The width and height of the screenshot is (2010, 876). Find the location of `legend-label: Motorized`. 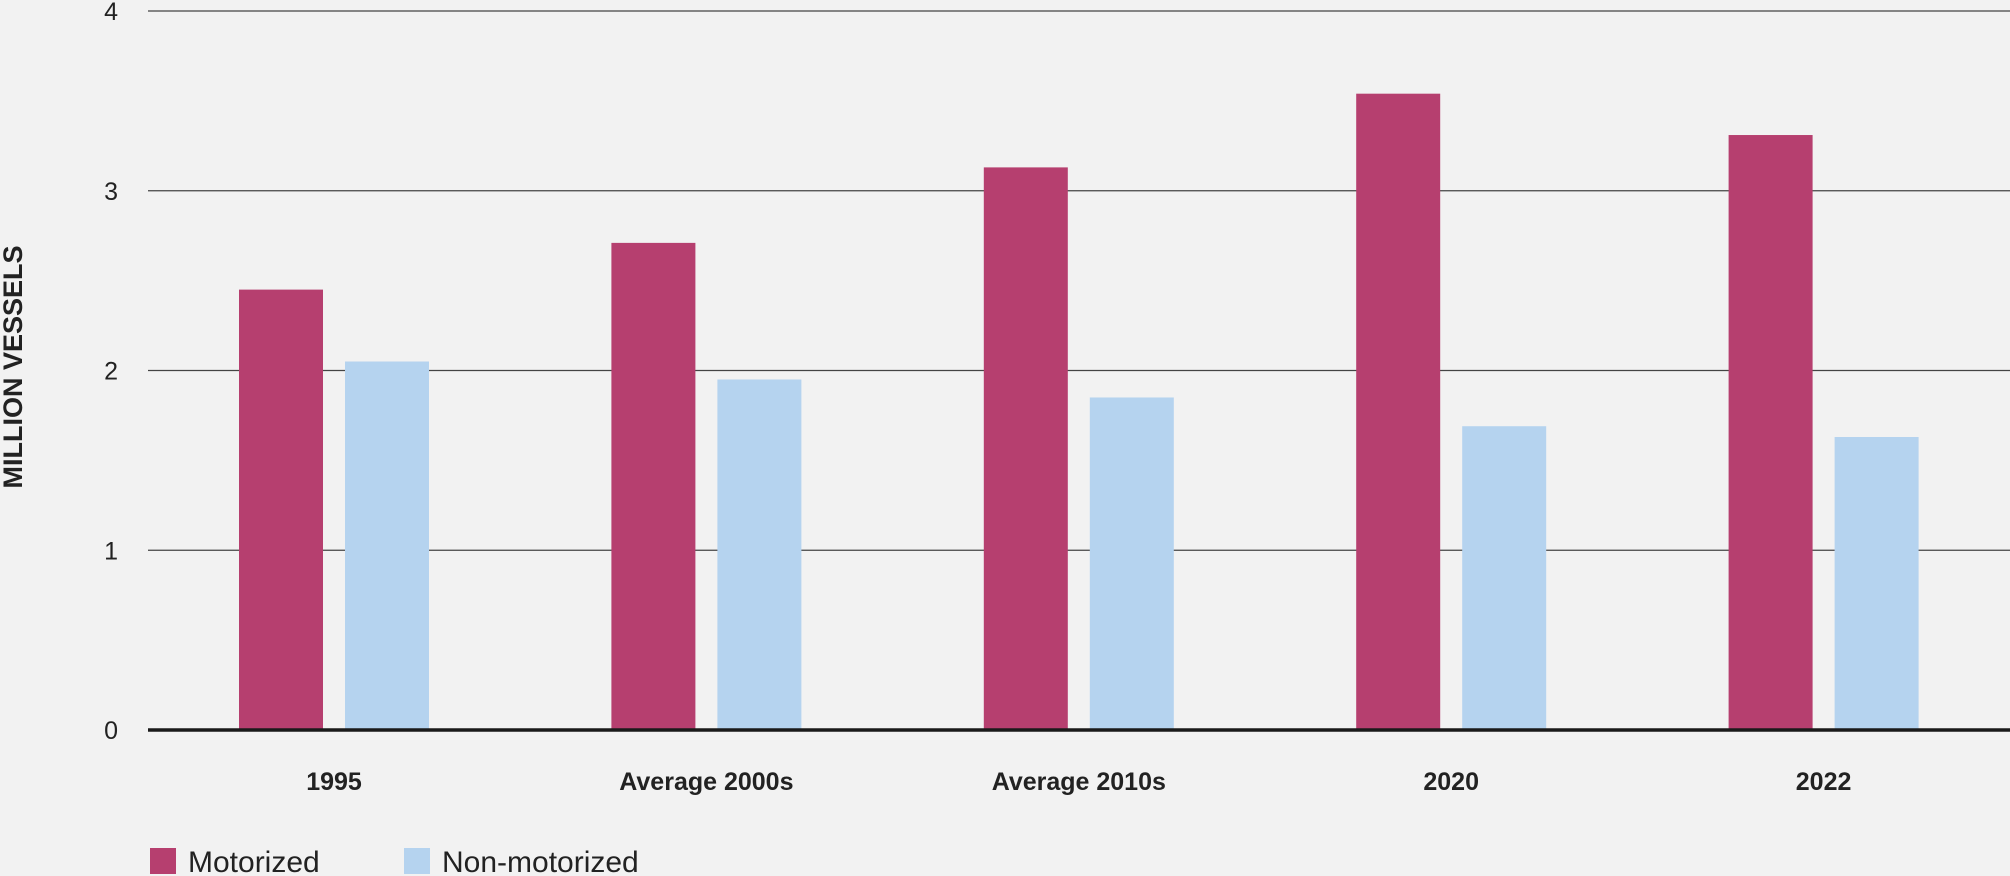

legend-label: Motorized is located at coordinates (254, 861).